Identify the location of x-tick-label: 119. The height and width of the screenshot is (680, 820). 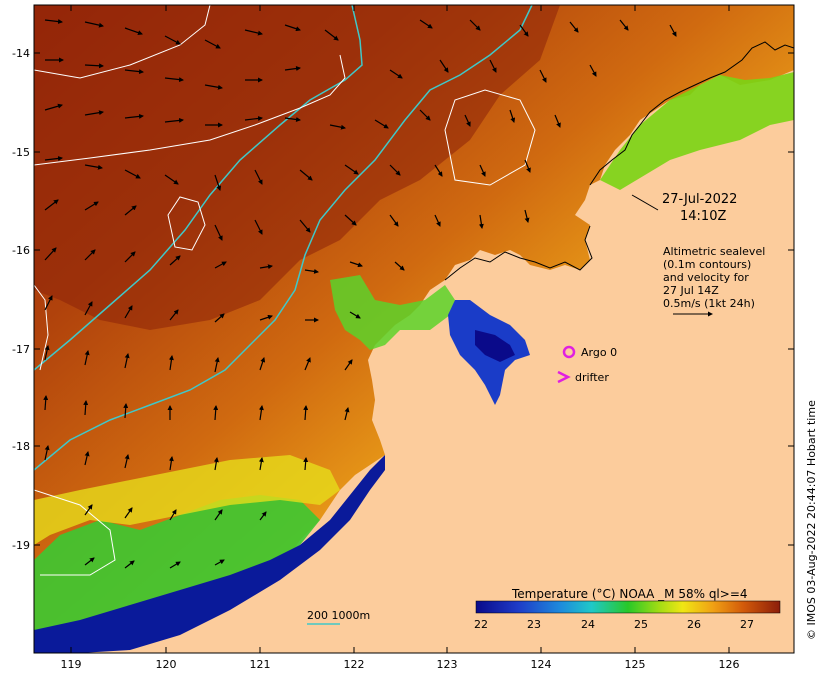
(71, 664).